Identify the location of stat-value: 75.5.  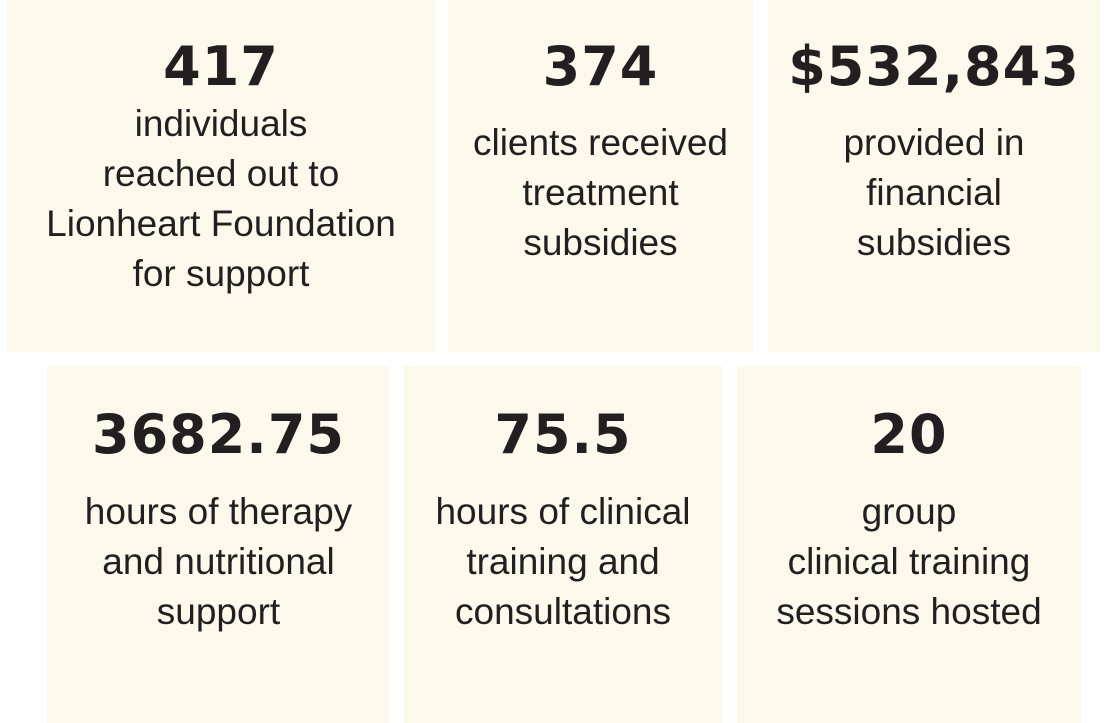
(563, 434).